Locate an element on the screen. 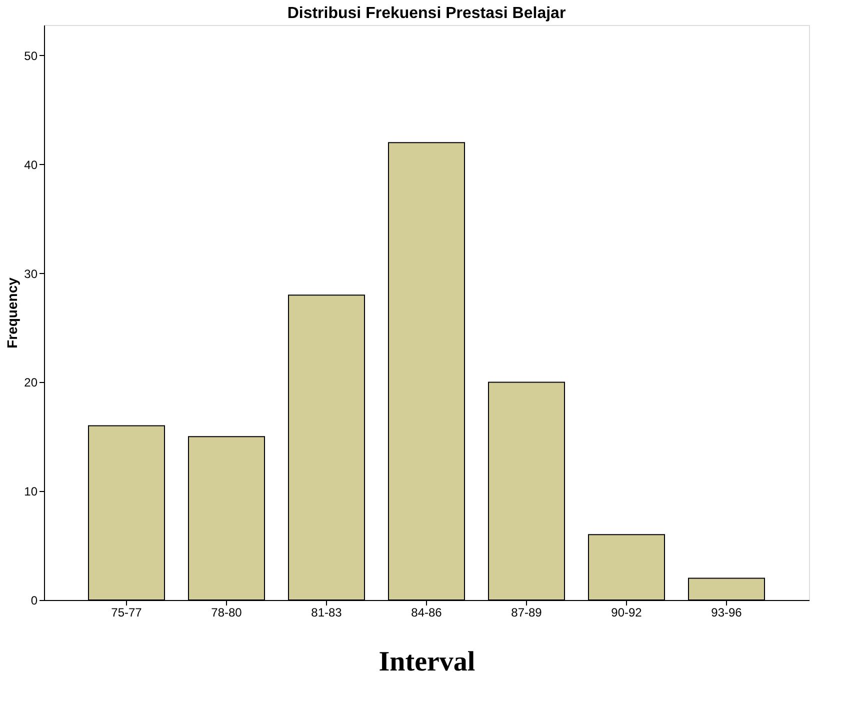 The height and width of the screenshot is (705, 851). x-tick-label: 90-92 is located at coordinates (626, 613).